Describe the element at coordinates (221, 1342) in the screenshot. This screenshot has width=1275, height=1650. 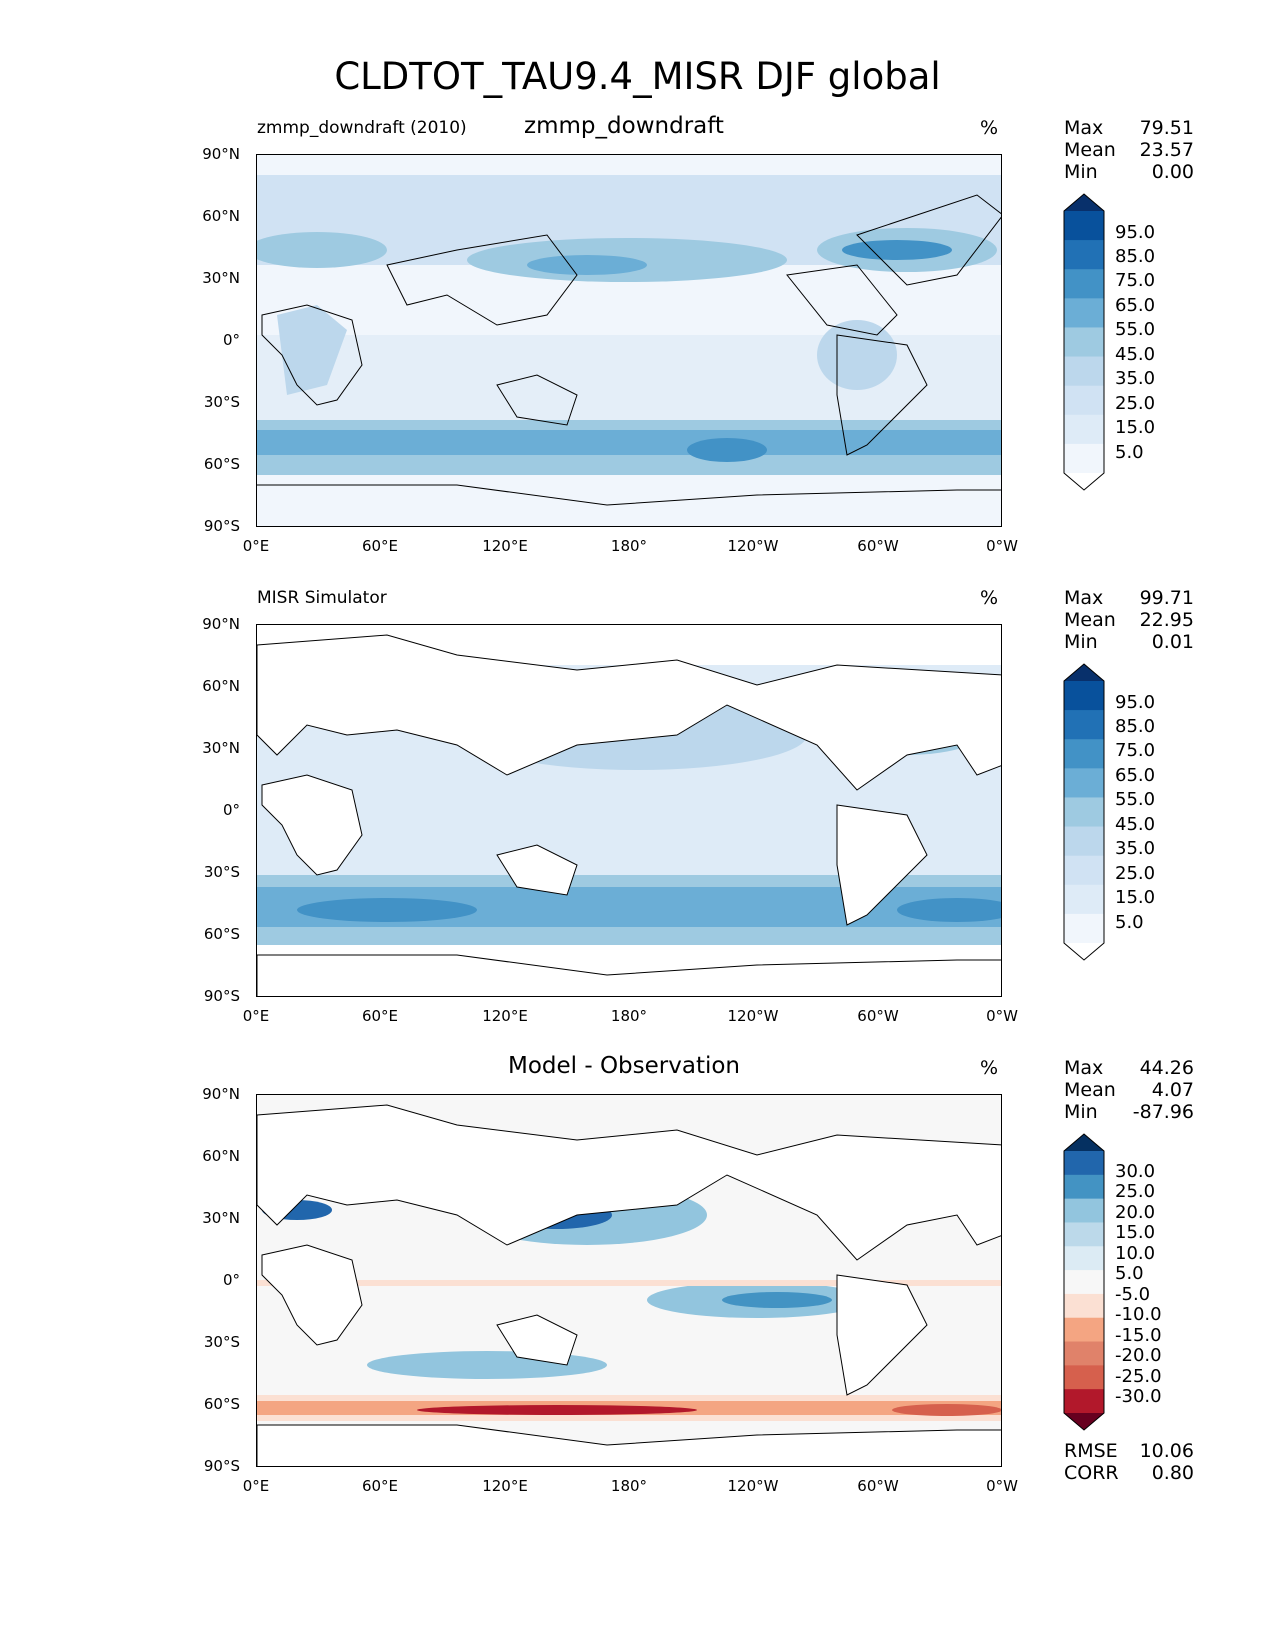
I see `lat-tick: 30°S` at that location.